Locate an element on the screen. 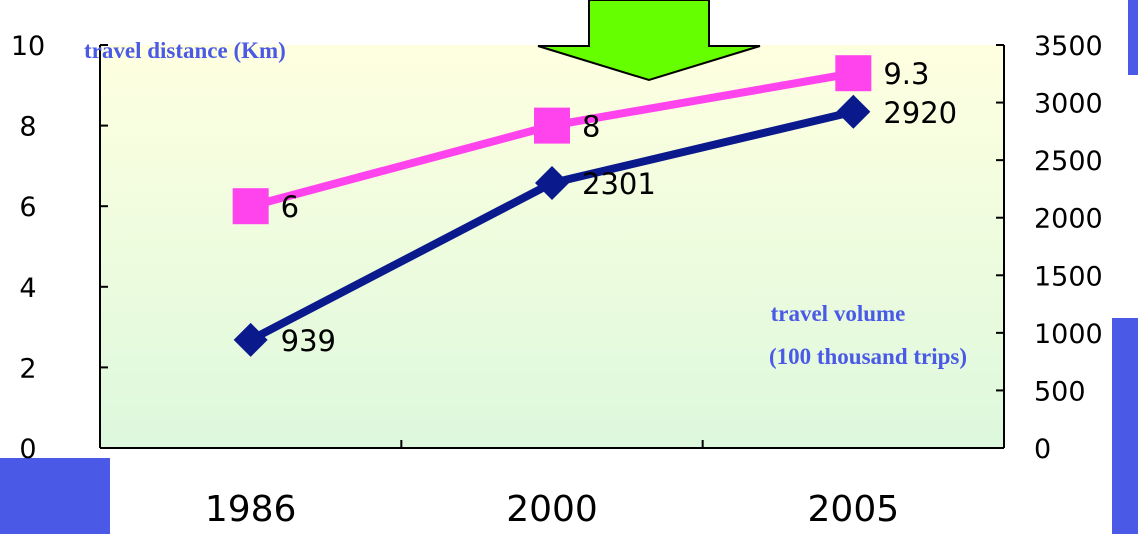  x-category-label: 2005 is located at coordinates (854, 509).